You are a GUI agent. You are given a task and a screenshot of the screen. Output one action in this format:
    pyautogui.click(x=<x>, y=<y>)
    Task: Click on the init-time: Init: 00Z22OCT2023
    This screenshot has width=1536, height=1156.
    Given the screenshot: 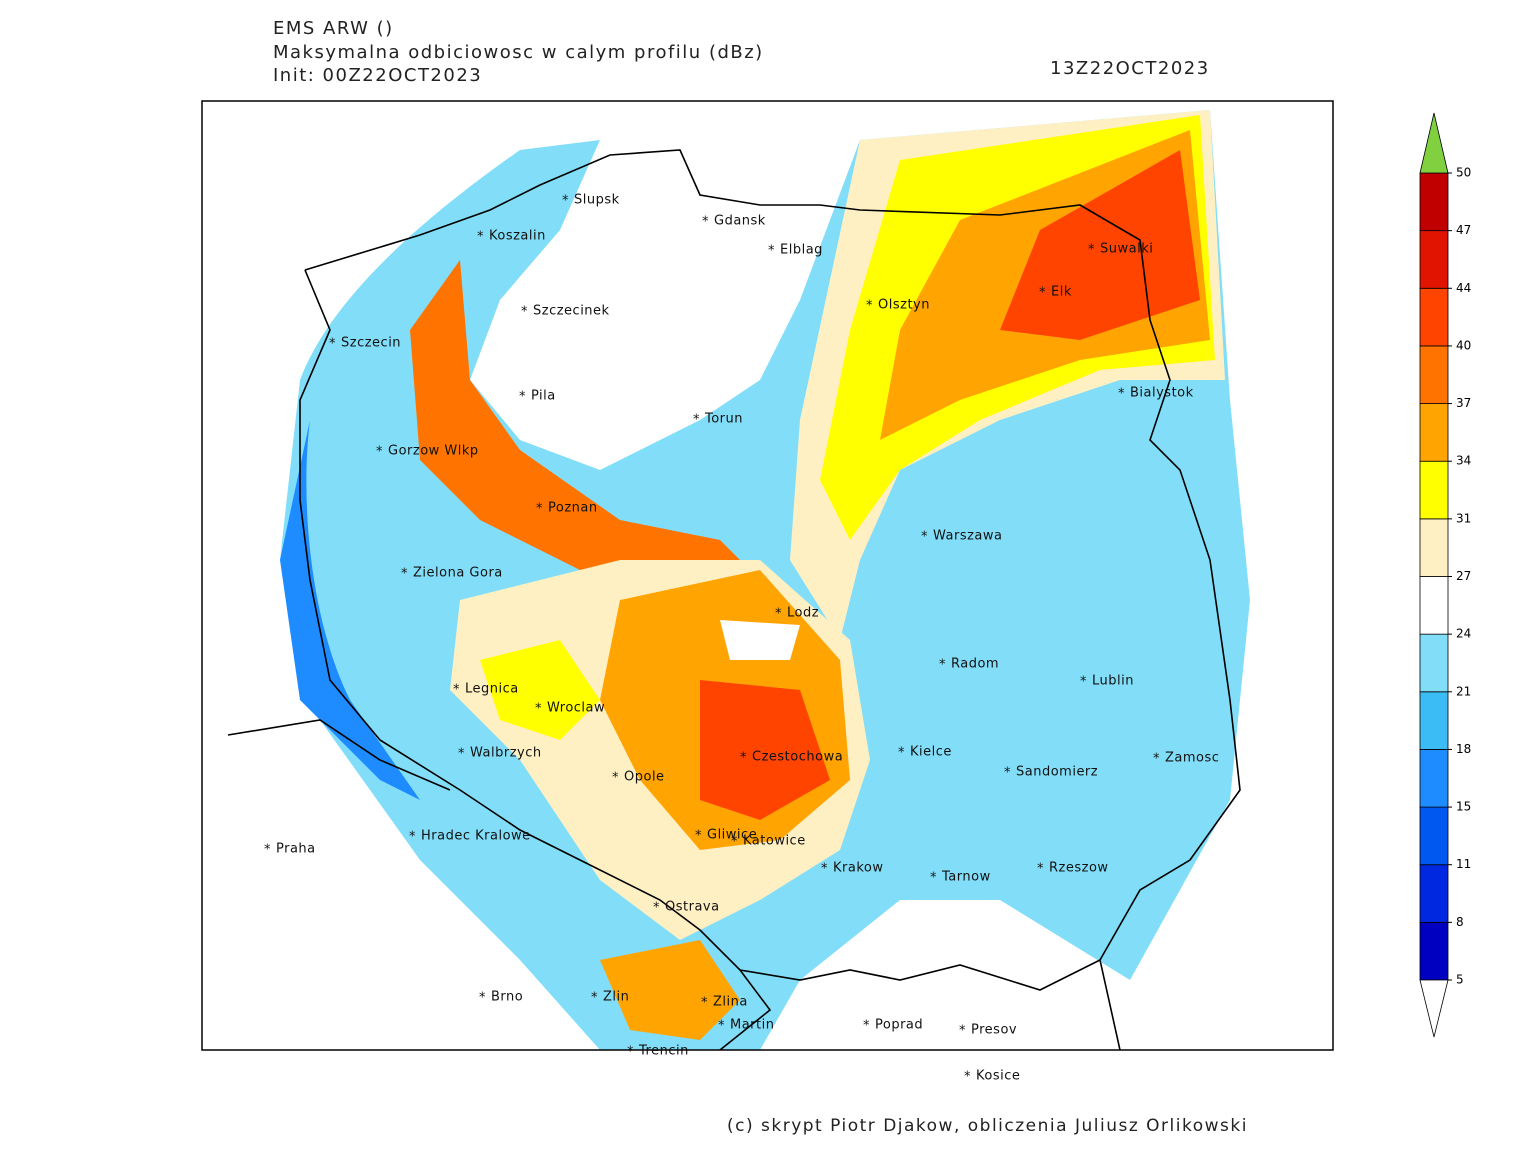 What is the action you would take?
    pyautogui.click(x=377, y=75)
    